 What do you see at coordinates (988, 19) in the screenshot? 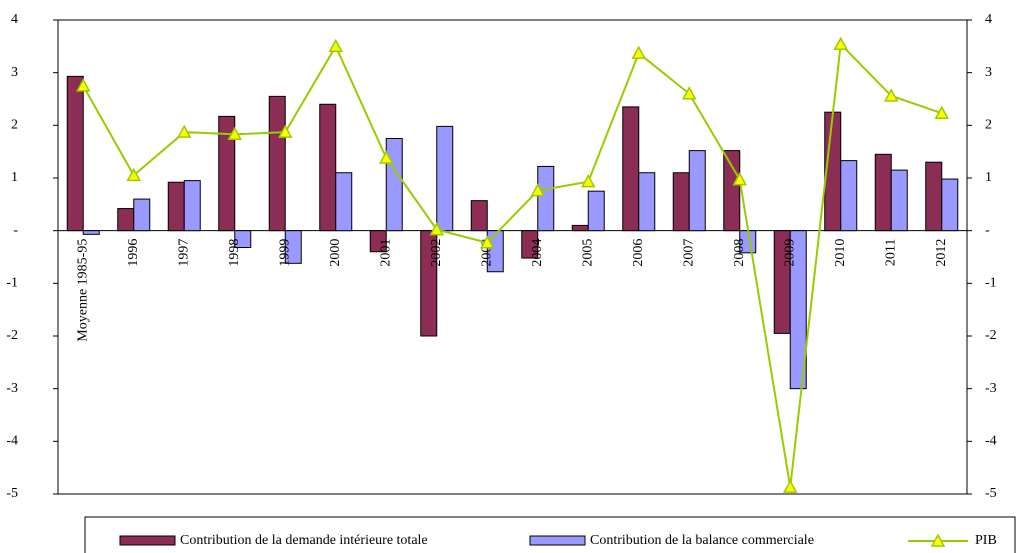
I see `y2-tick-label: 4` at bounding box center [988, 19].